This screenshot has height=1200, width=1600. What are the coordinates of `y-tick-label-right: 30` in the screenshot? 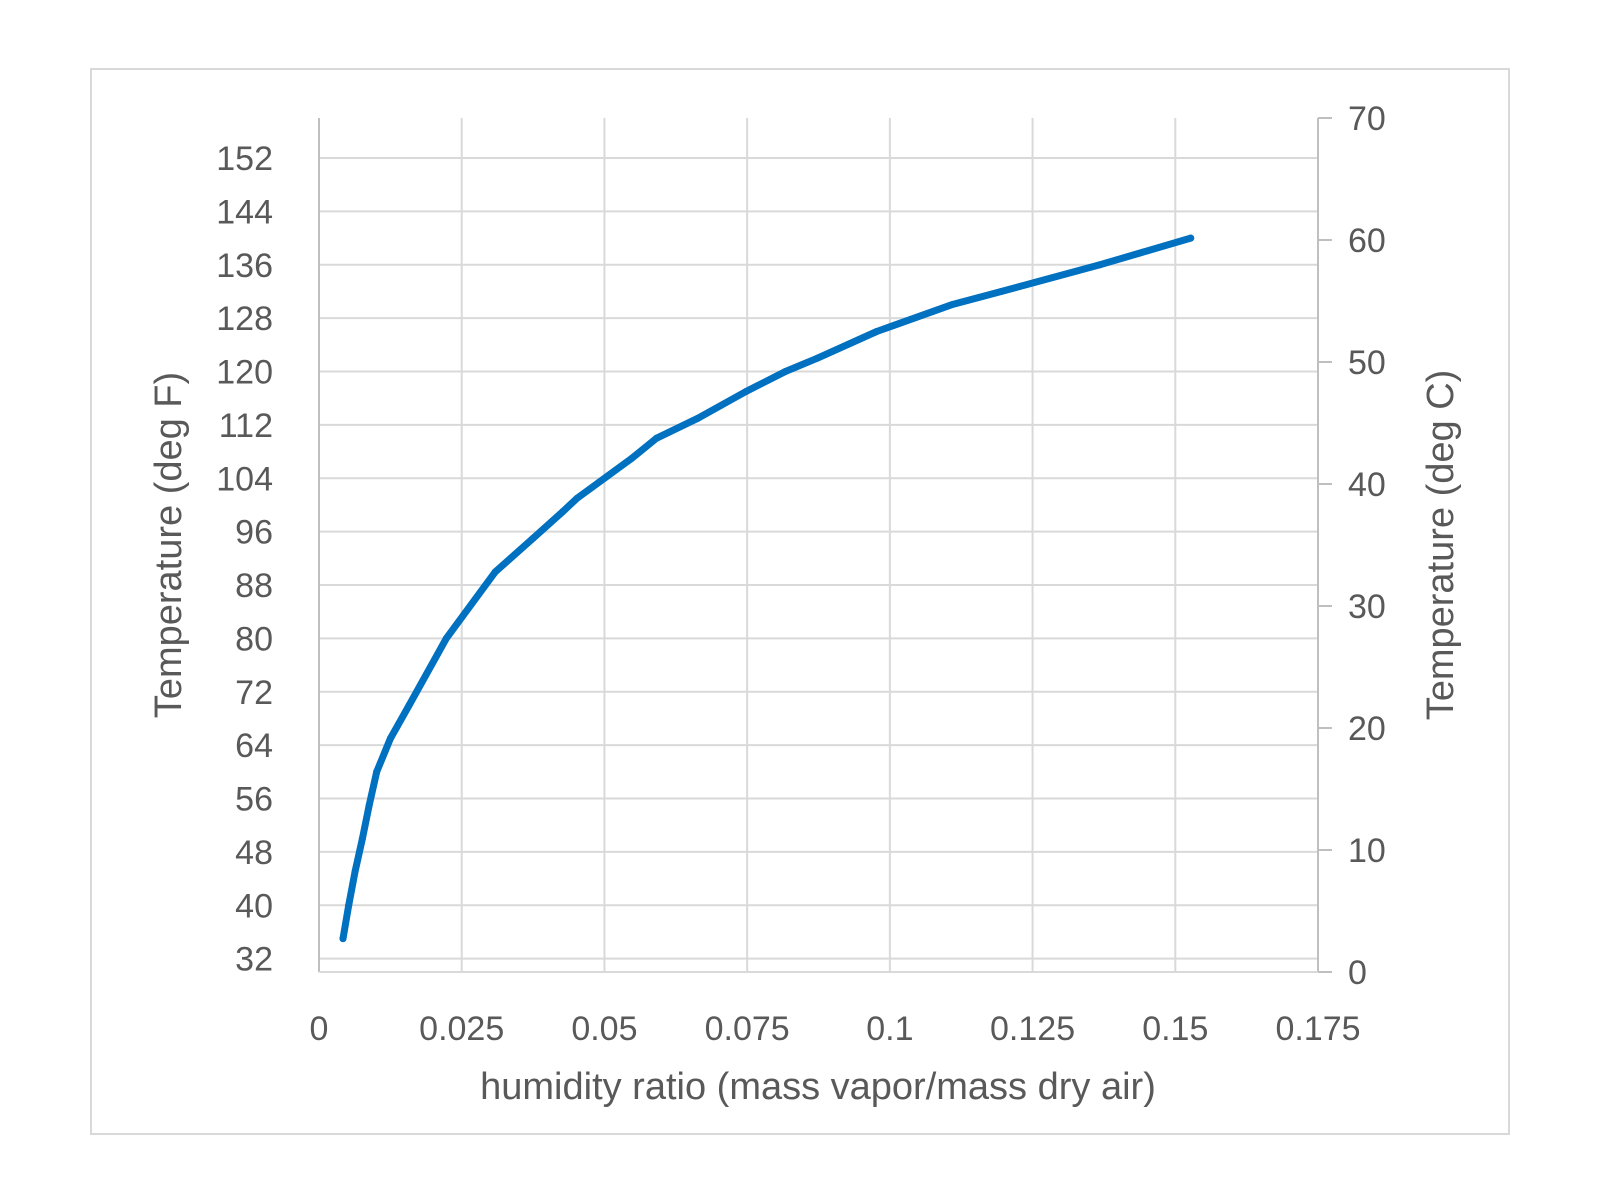 It's located at (1367, 607).